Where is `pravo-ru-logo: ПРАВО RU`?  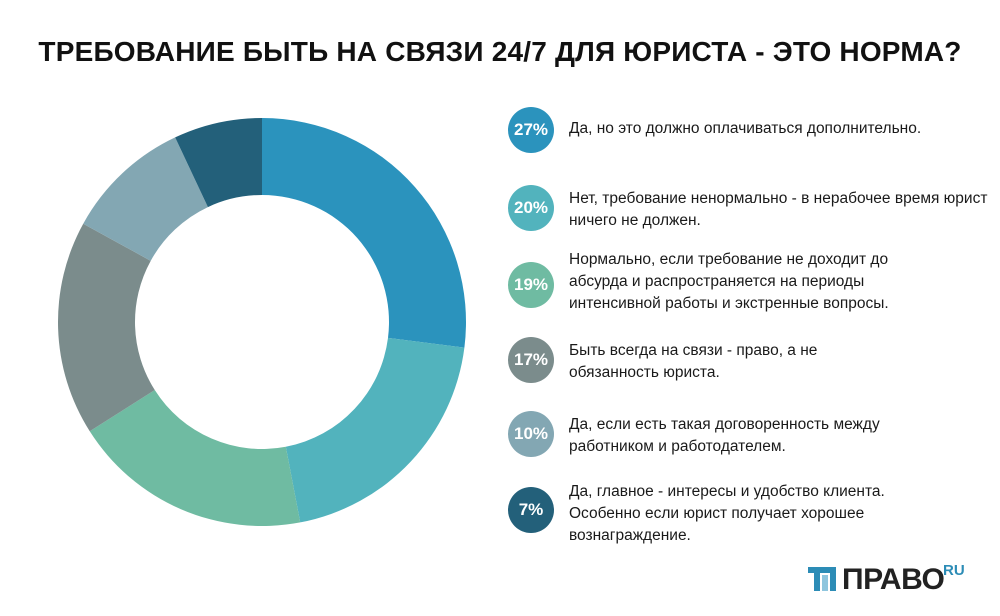
pravo-ru-logo: ПРАВО RU is located at coordinates (901, 579).